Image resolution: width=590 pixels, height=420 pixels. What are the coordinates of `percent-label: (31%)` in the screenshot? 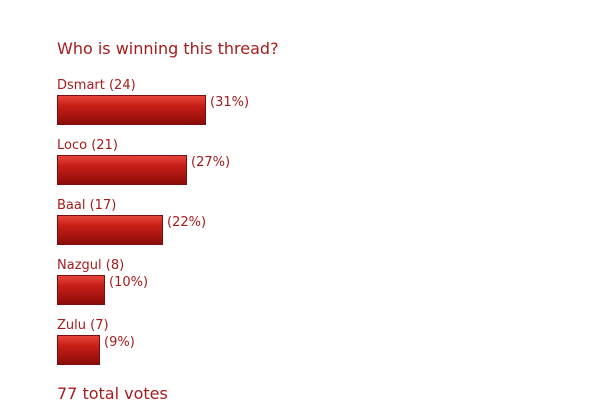 It's located at (230, 102).